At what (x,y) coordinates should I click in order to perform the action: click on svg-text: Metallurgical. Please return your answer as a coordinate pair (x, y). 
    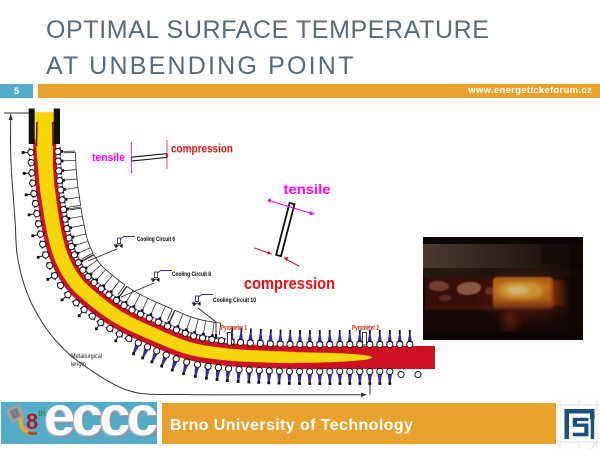
    Looking at the image, I should click on (86, 356).